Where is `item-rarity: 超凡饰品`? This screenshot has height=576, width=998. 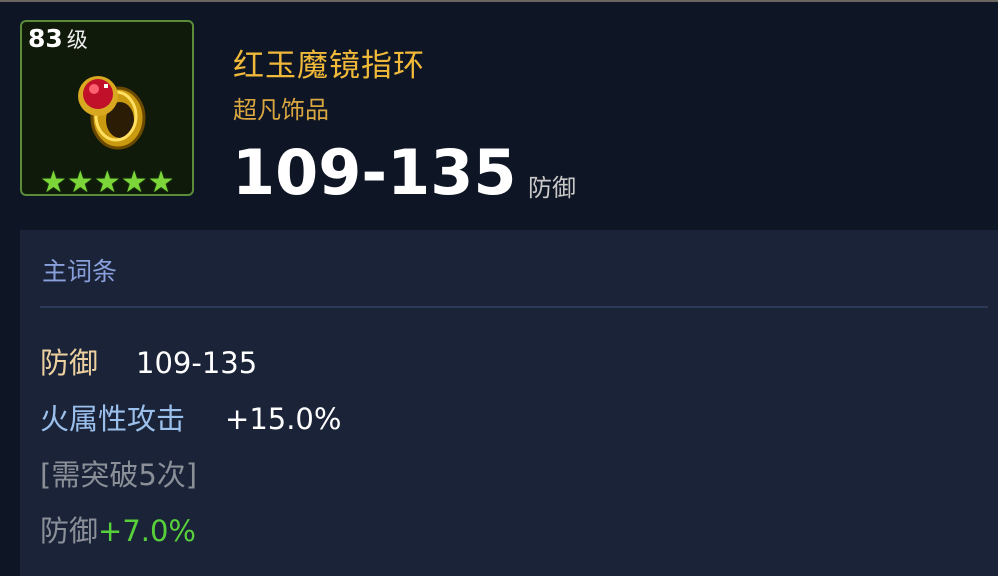
item-rarity: 超凡饰品 is located at coordinates (281, 110).